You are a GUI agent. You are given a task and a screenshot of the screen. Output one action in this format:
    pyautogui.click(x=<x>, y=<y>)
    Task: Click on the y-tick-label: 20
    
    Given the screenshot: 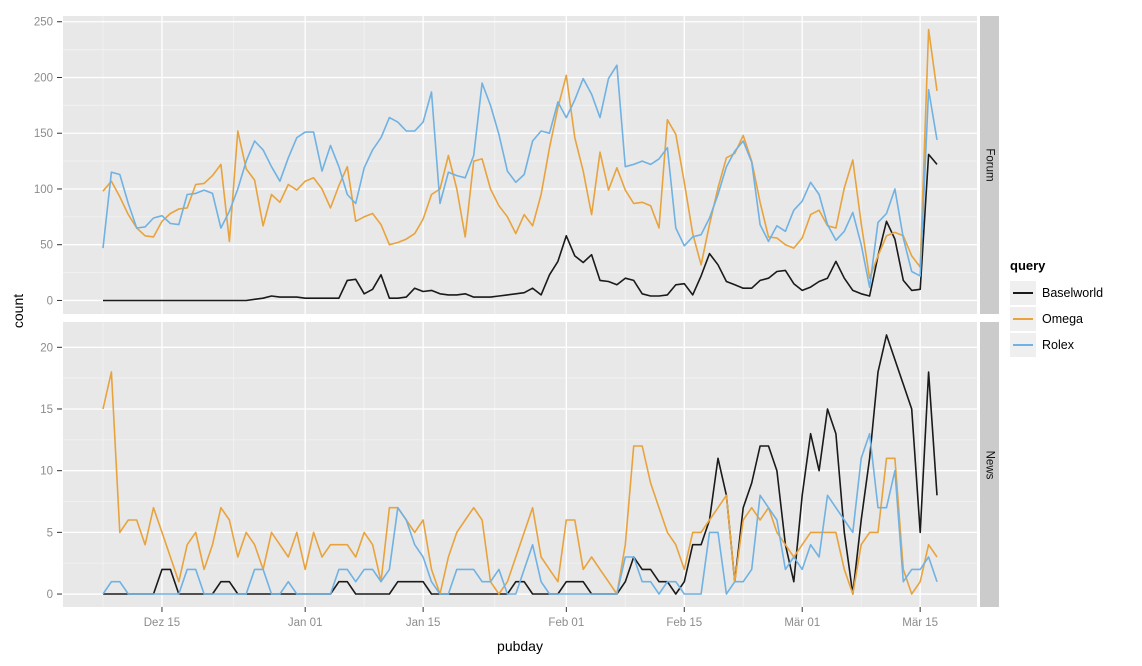 What is the action you would take?
    pyautogui.click(x=46, y=348)
    